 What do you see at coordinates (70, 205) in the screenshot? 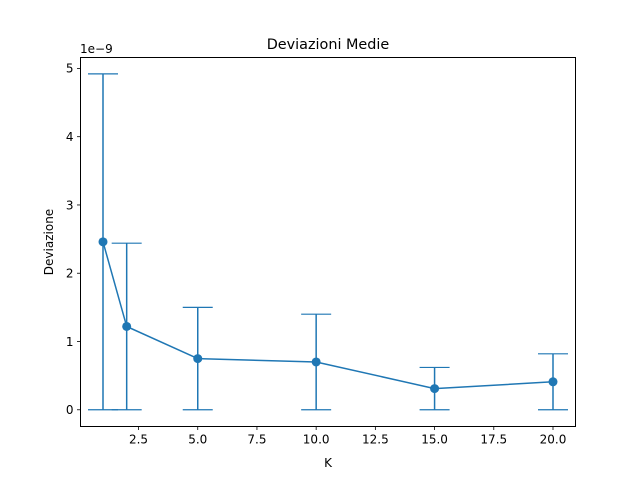
I see `y-tick-label: 3` at bounding box center [70, 205].